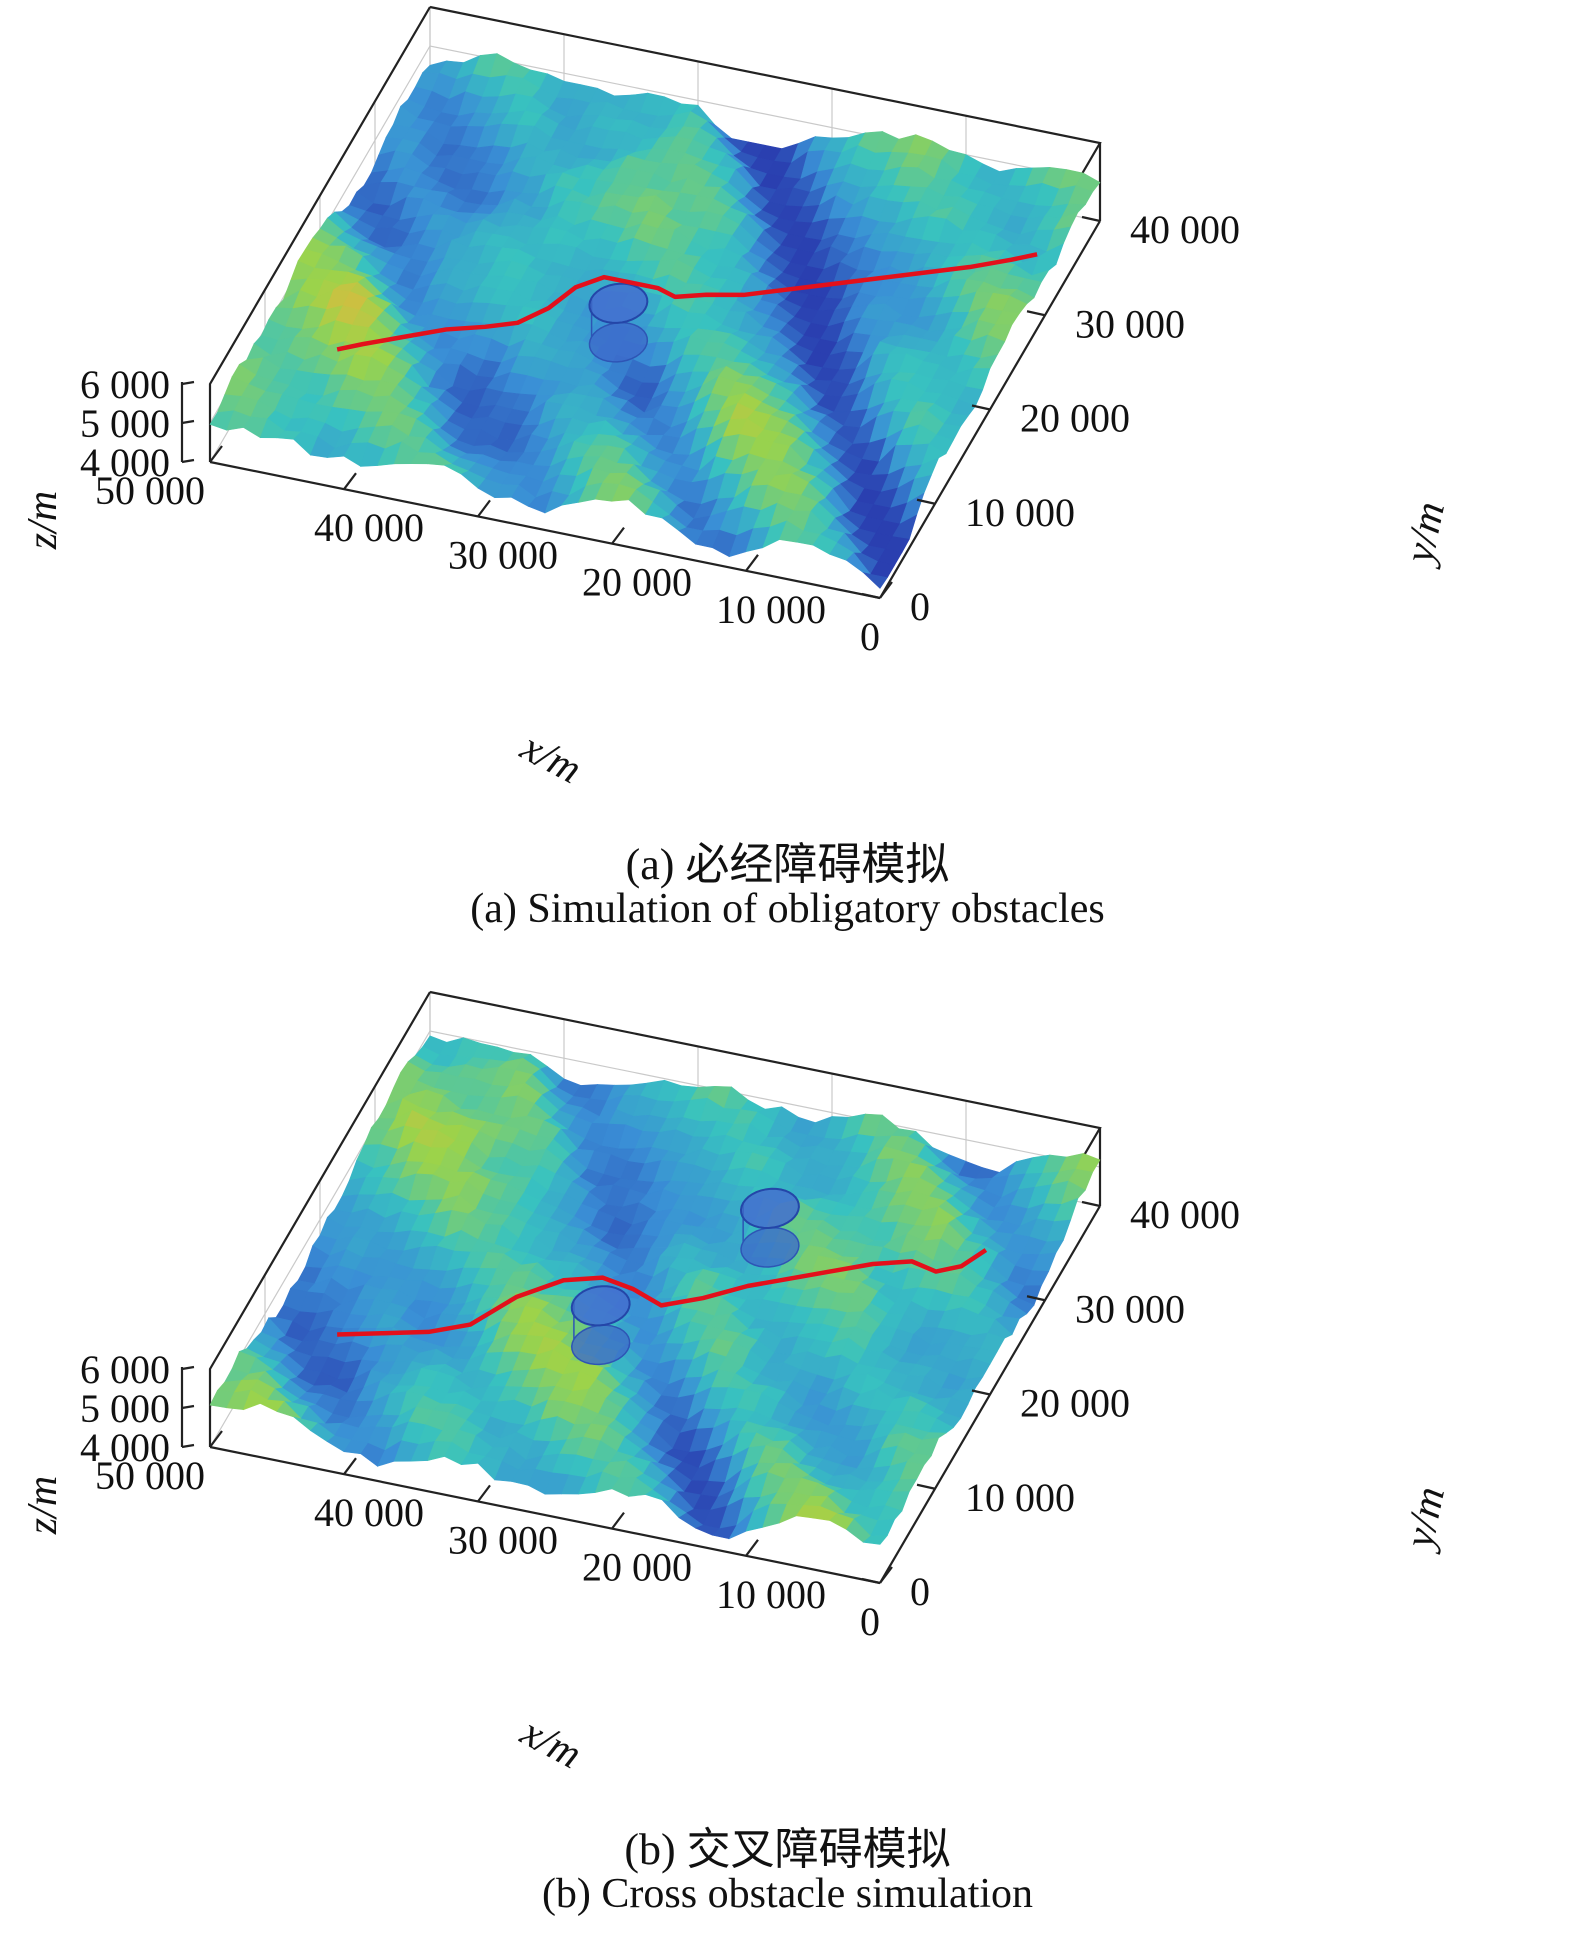  Describe the element at coordinates (787, 1894) in the screenshot. I see `caption-b-en: (b) Cross obstacle simulation` at that location.